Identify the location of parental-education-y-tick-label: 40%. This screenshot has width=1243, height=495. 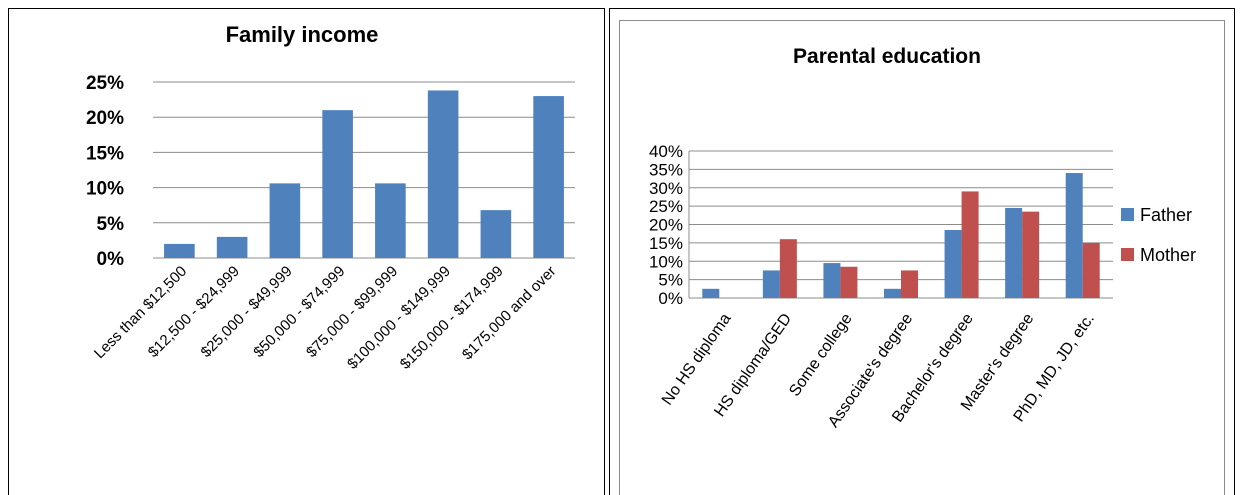
(666, 151).